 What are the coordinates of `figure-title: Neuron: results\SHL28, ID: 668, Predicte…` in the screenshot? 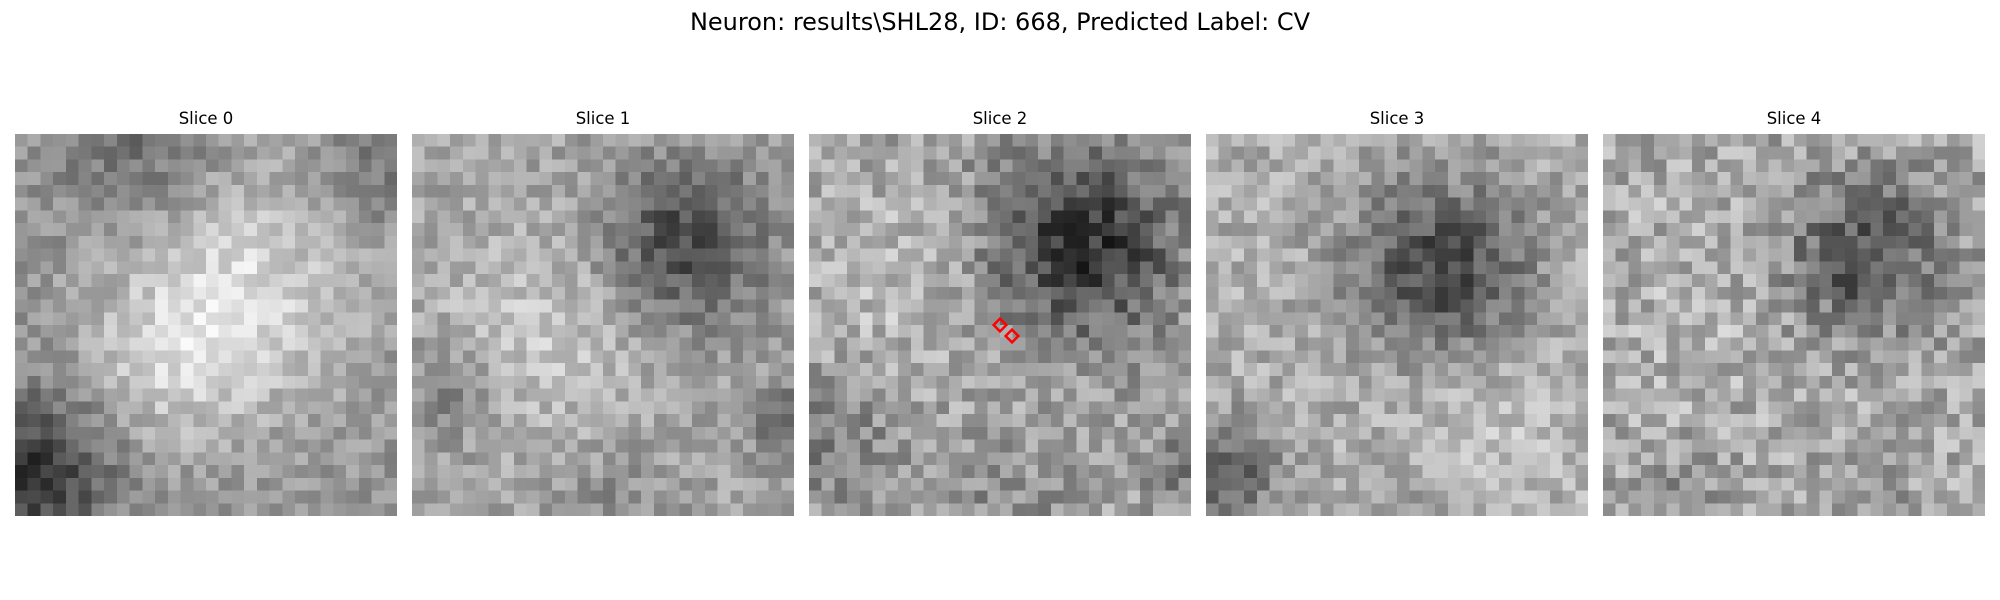 It's located at (1000, 22).